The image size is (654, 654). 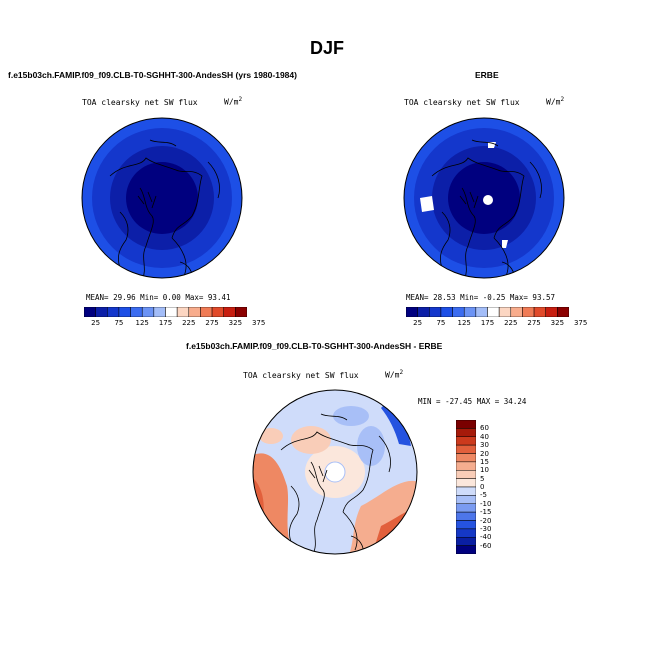 What do you see at coordinates (486, 503) in the screenshot?
I see `colorbar-tick-label: -10` at bounding box center [486, 503].